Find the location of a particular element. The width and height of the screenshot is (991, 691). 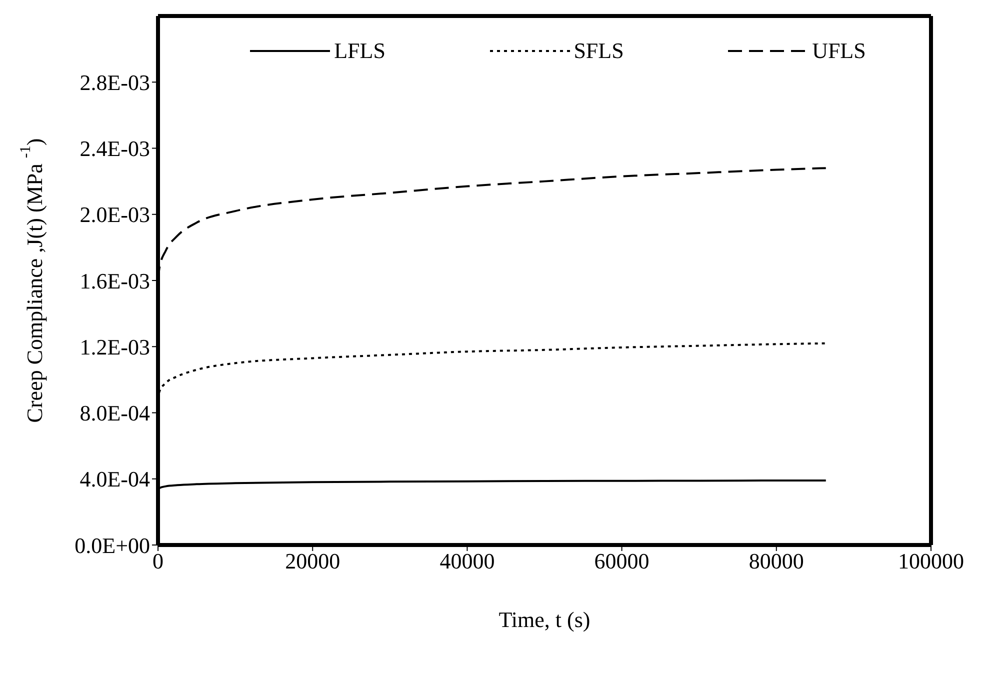

legend-label: UFLS is located at coordinates (838, 51).